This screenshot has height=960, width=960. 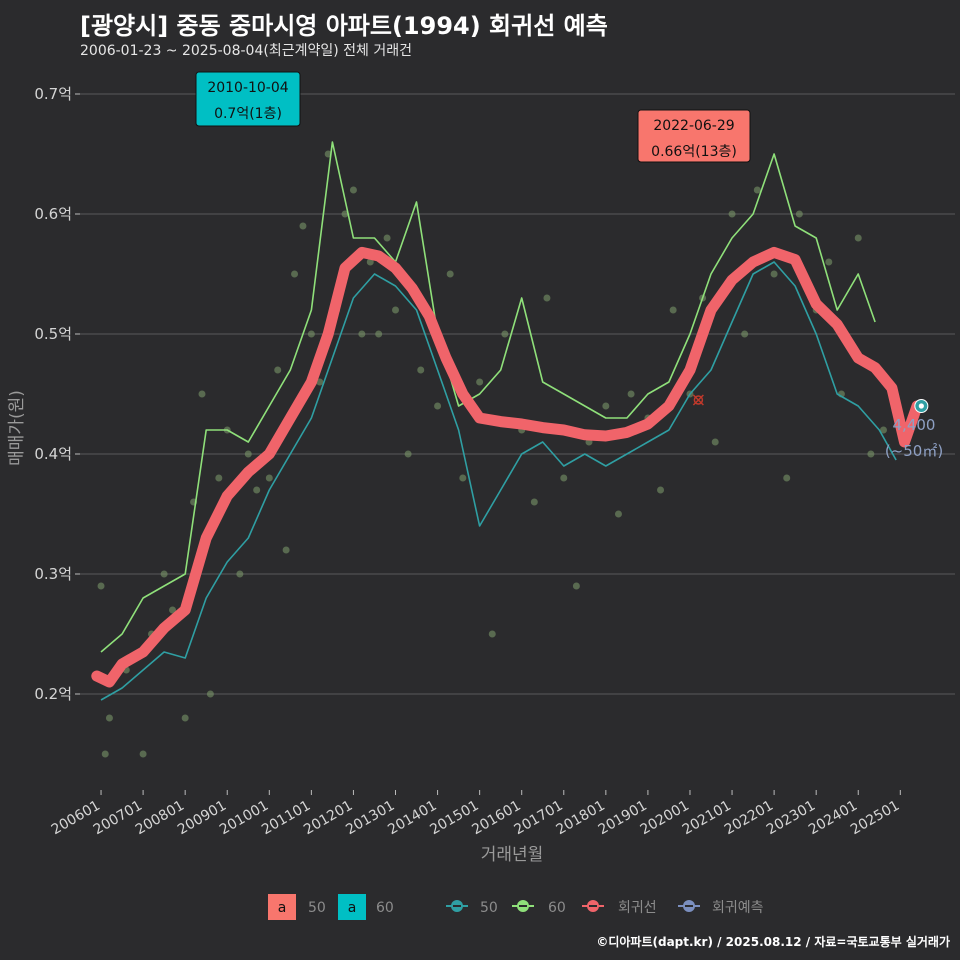 I want to click on callout-50-price: 0.66억(13층), so click(x=694, y=152).